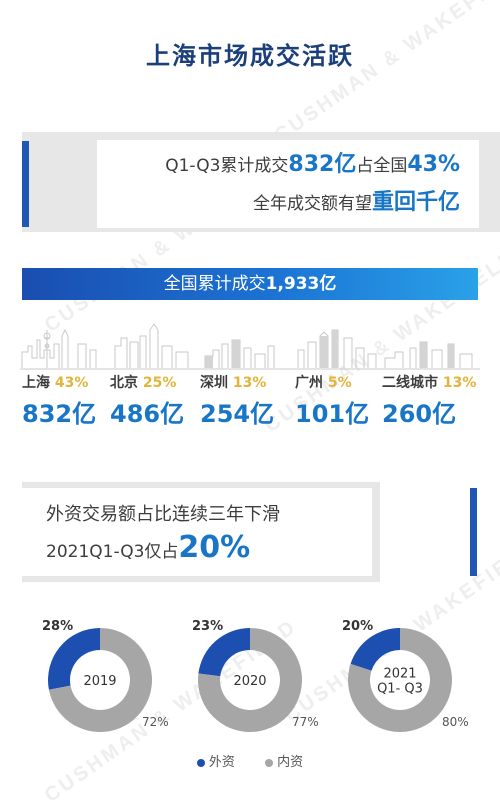 This screenshot has width=500, height=803. I want to click on page-title: 上海市场成交活跃, so click(250, 56).